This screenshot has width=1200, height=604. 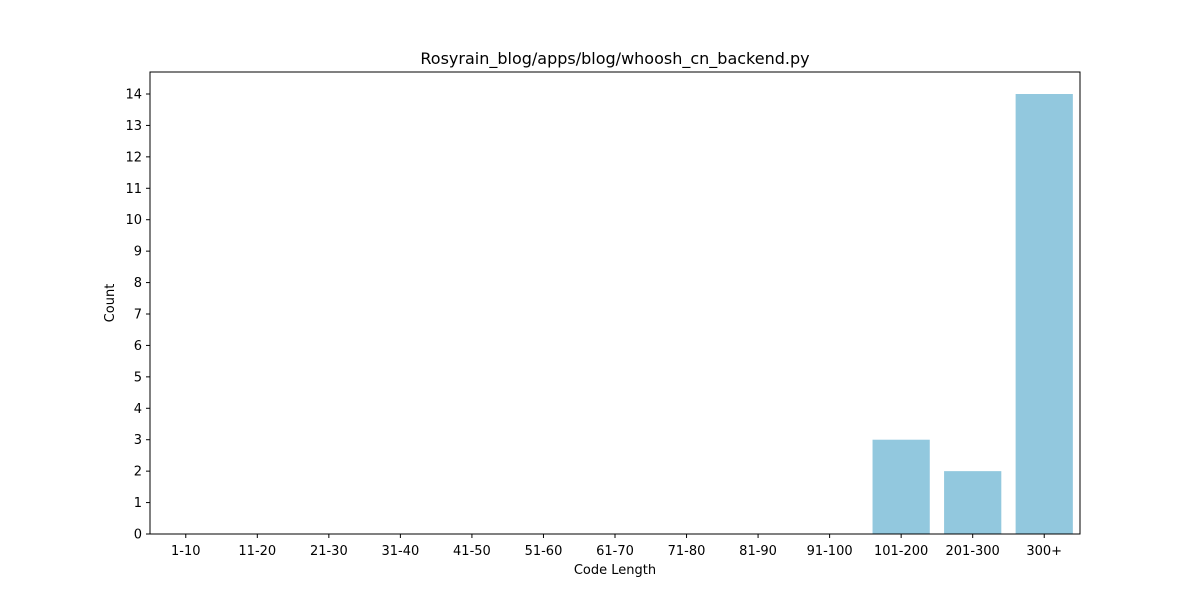 What do you see at coordinates (830, 551) in the screenshot?
I see `x-tick-label: 91-100` at bounding box center [830, 551].